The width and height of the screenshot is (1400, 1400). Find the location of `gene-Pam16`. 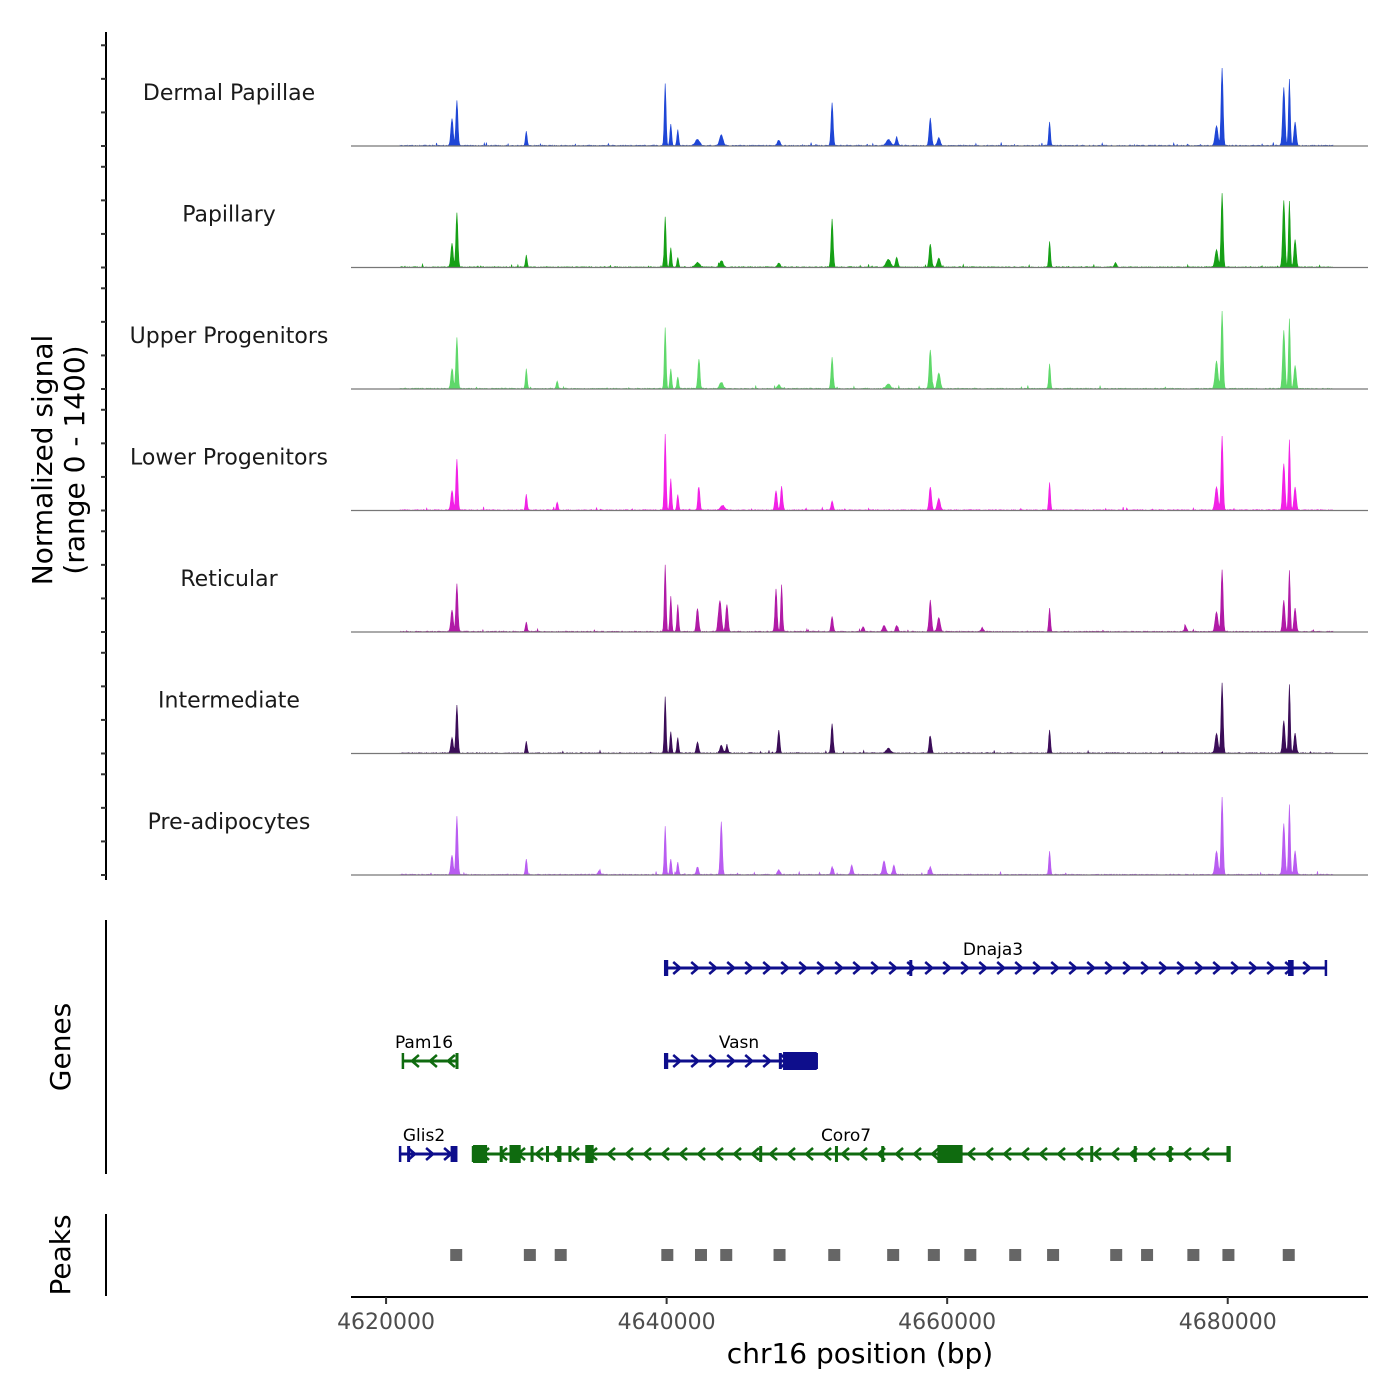

gene-Pam16 is located at coordinates (430, 1061).